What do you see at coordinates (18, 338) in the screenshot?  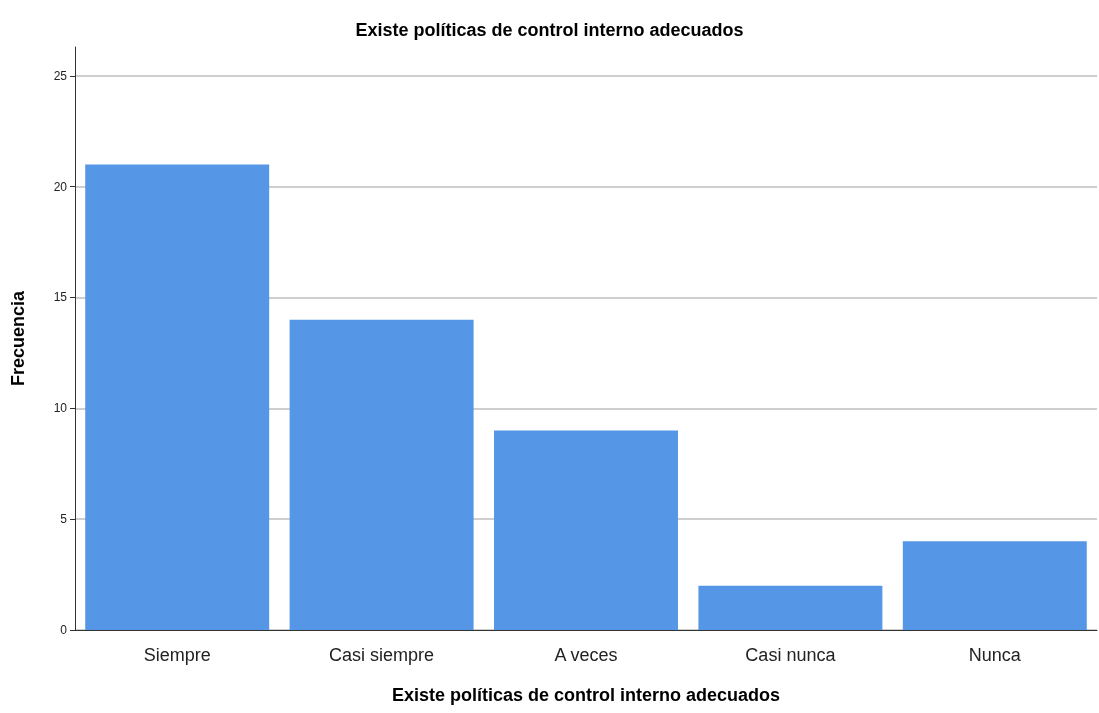 I see `y-axis-title: Frecuencia` at bounding box center [18, 338].